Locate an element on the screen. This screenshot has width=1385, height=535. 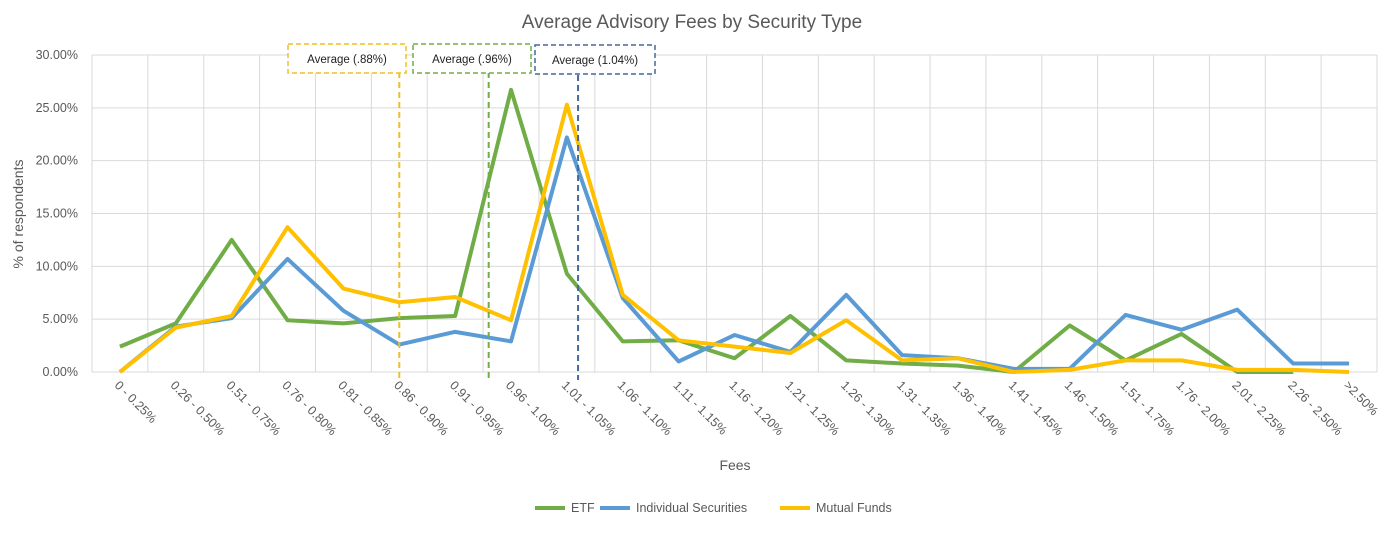
legend-entry: Mutual Funds is located at coordinates (854, 508).